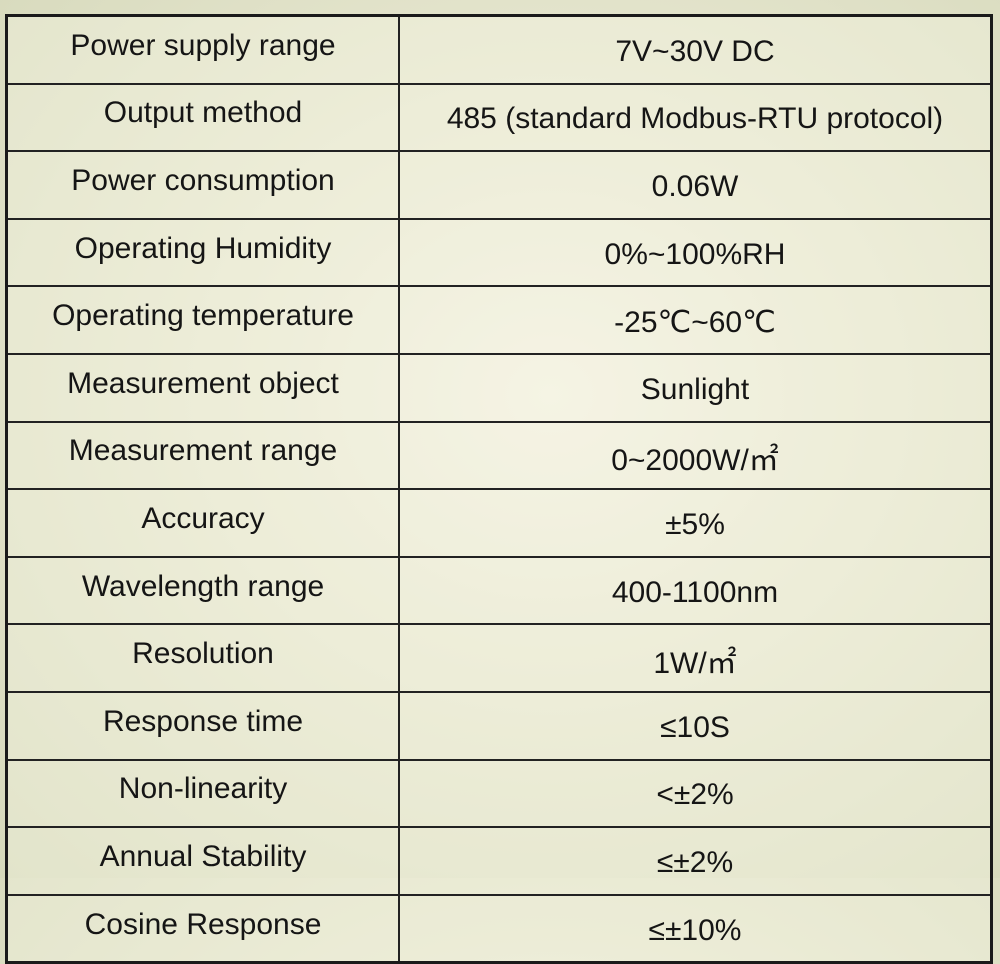  I want to click on spec-row: Cosine Response ≤±10%, so click(499, 928).